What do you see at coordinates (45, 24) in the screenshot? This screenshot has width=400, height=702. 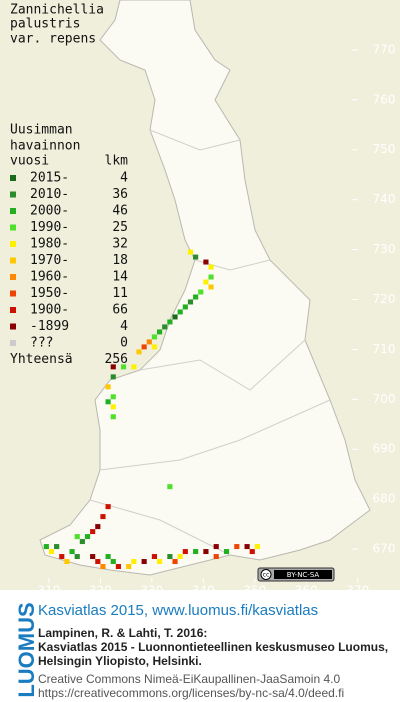 I see `title-line: palustris` at bounding box center [45, 24].